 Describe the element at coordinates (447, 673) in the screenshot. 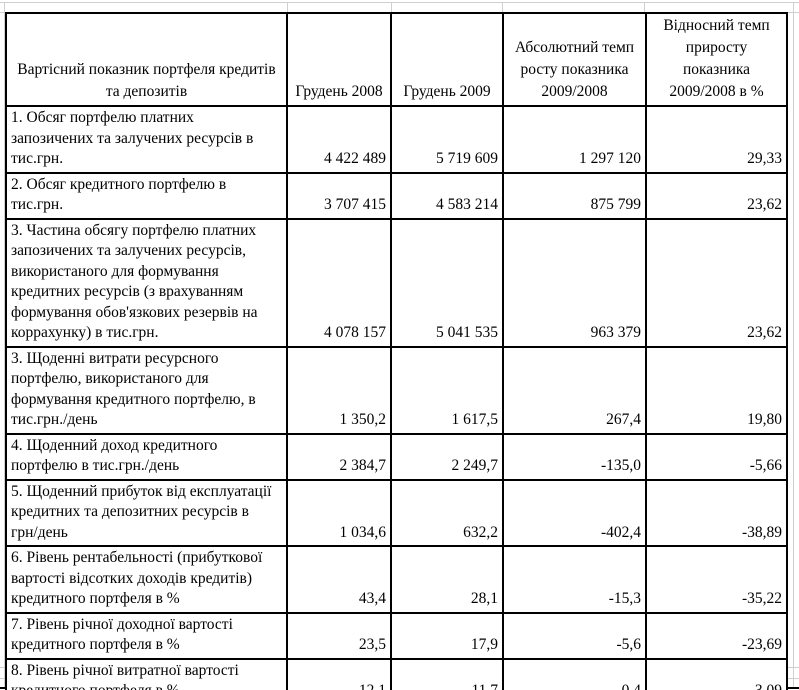

I see `value-dec-2009: 11,7` at that location.